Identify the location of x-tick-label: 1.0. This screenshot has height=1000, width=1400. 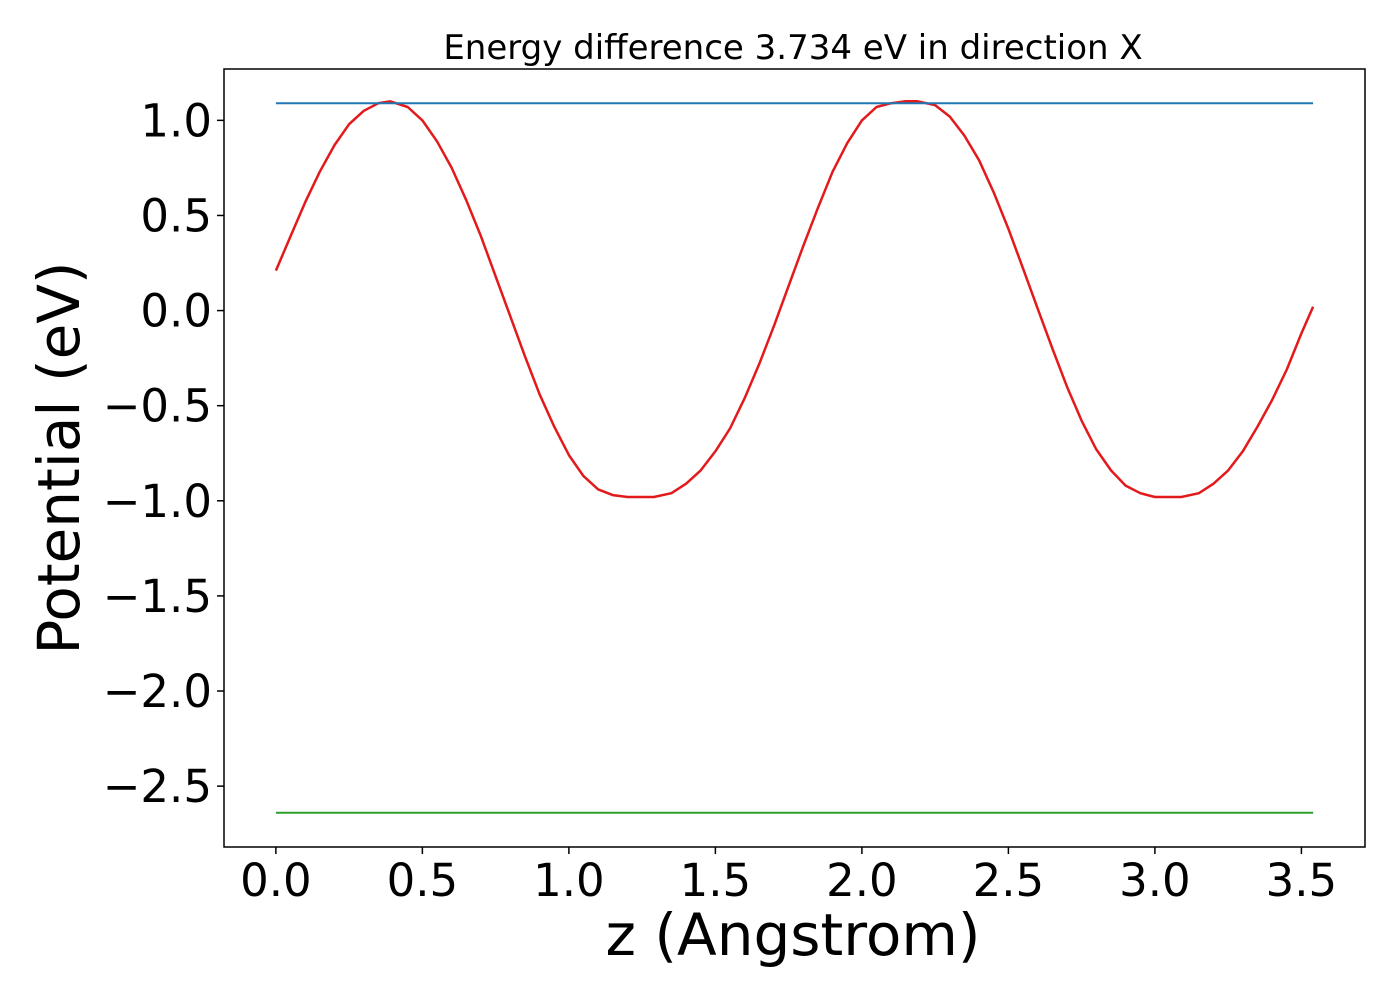
(569, 880).